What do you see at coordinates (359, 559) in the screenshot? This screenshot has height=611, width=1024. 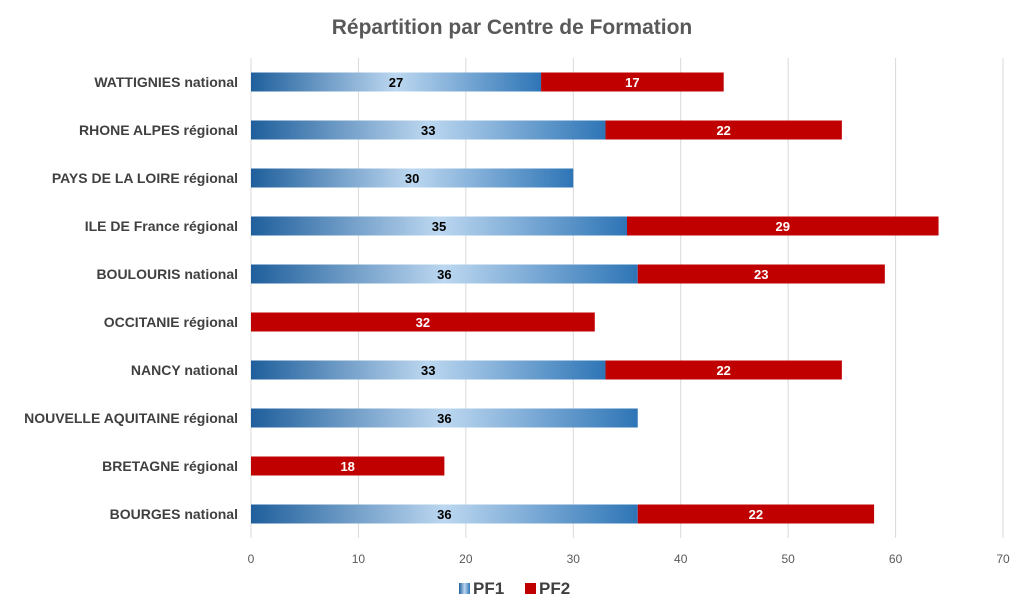 I see `x-tick-label: 10` at bounding box center [359, 559].